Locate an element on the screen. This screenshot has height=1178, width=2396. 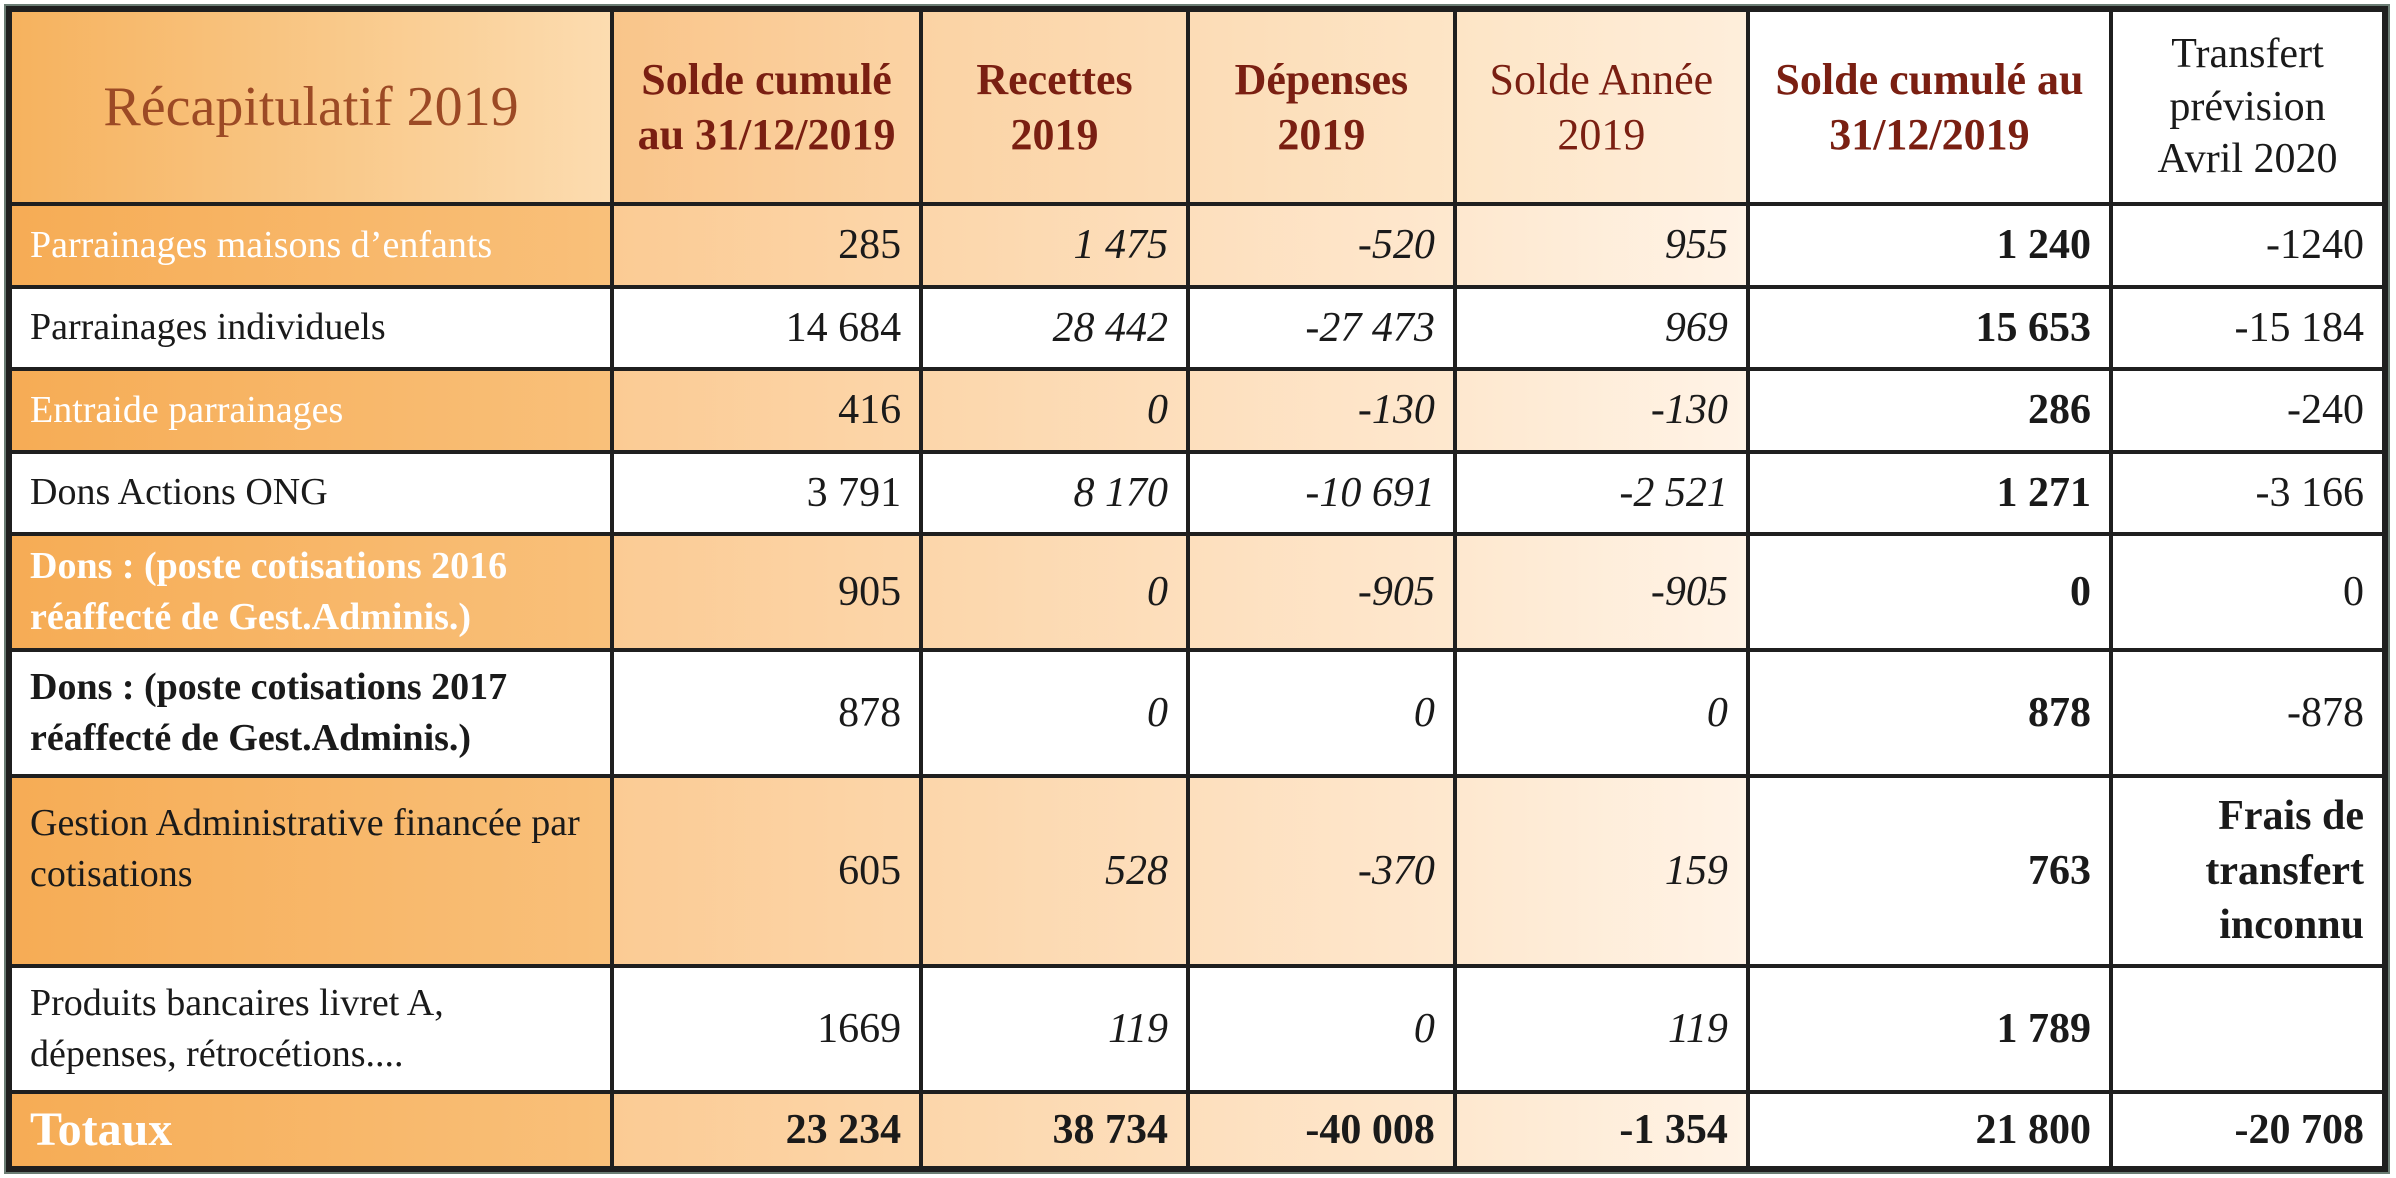
cell-solde-cumule-end: 1 240 is located at coordinates (1929, 245).